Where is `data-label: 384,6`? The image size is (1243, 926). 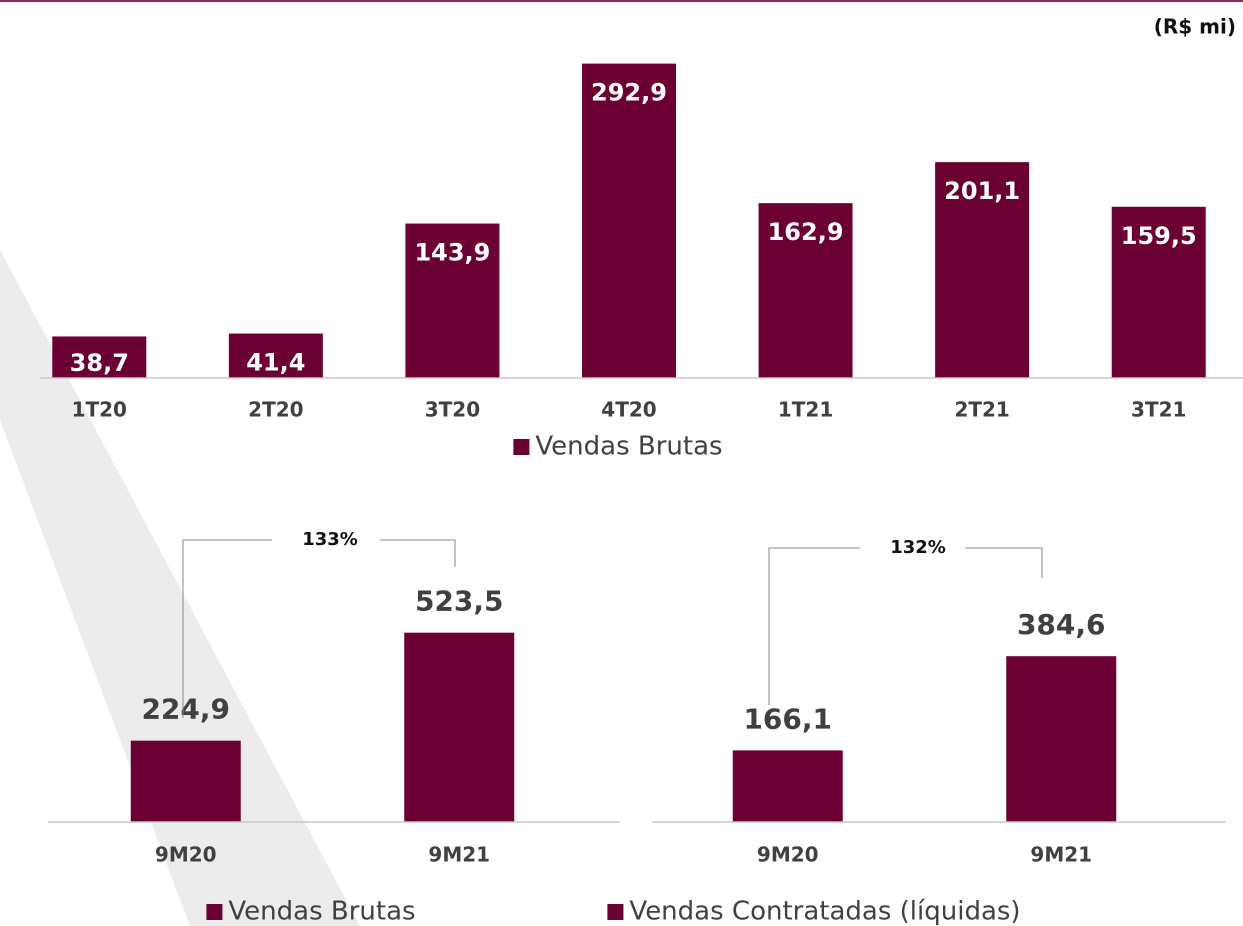
data-label: 384,6 is located at coordinates (1061, 624).